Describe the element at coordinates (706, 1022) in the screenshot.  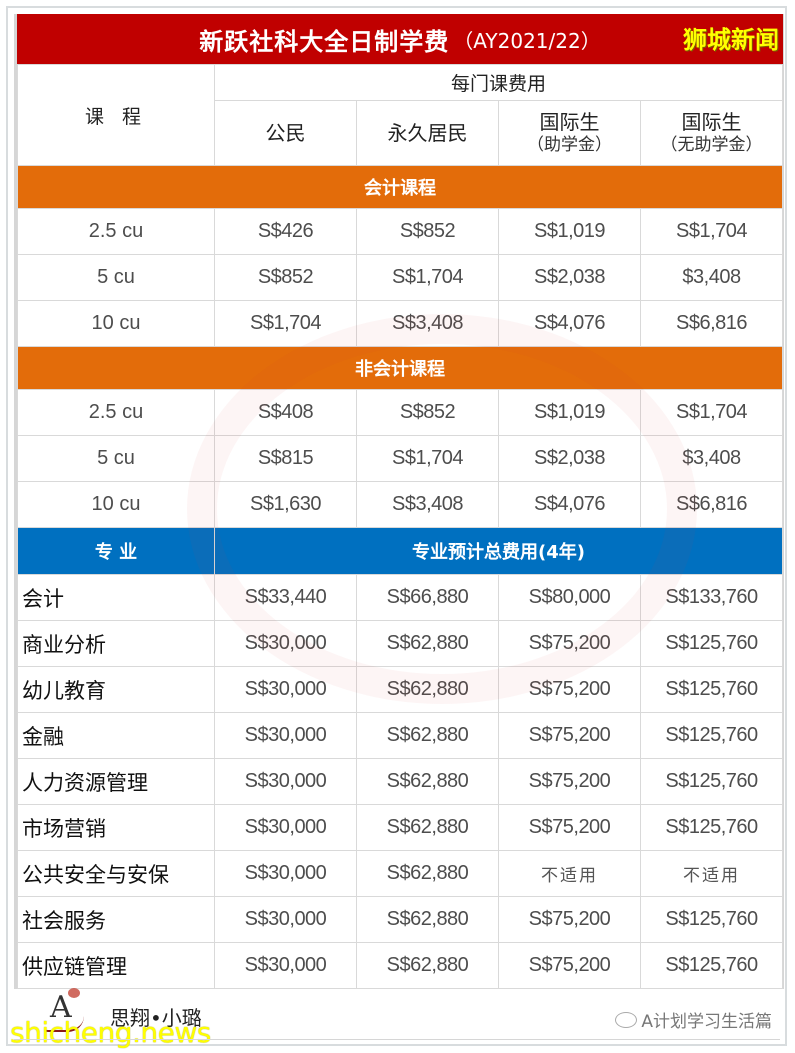
I see `wechat-account-name: A计划学习生活篇` at that location.